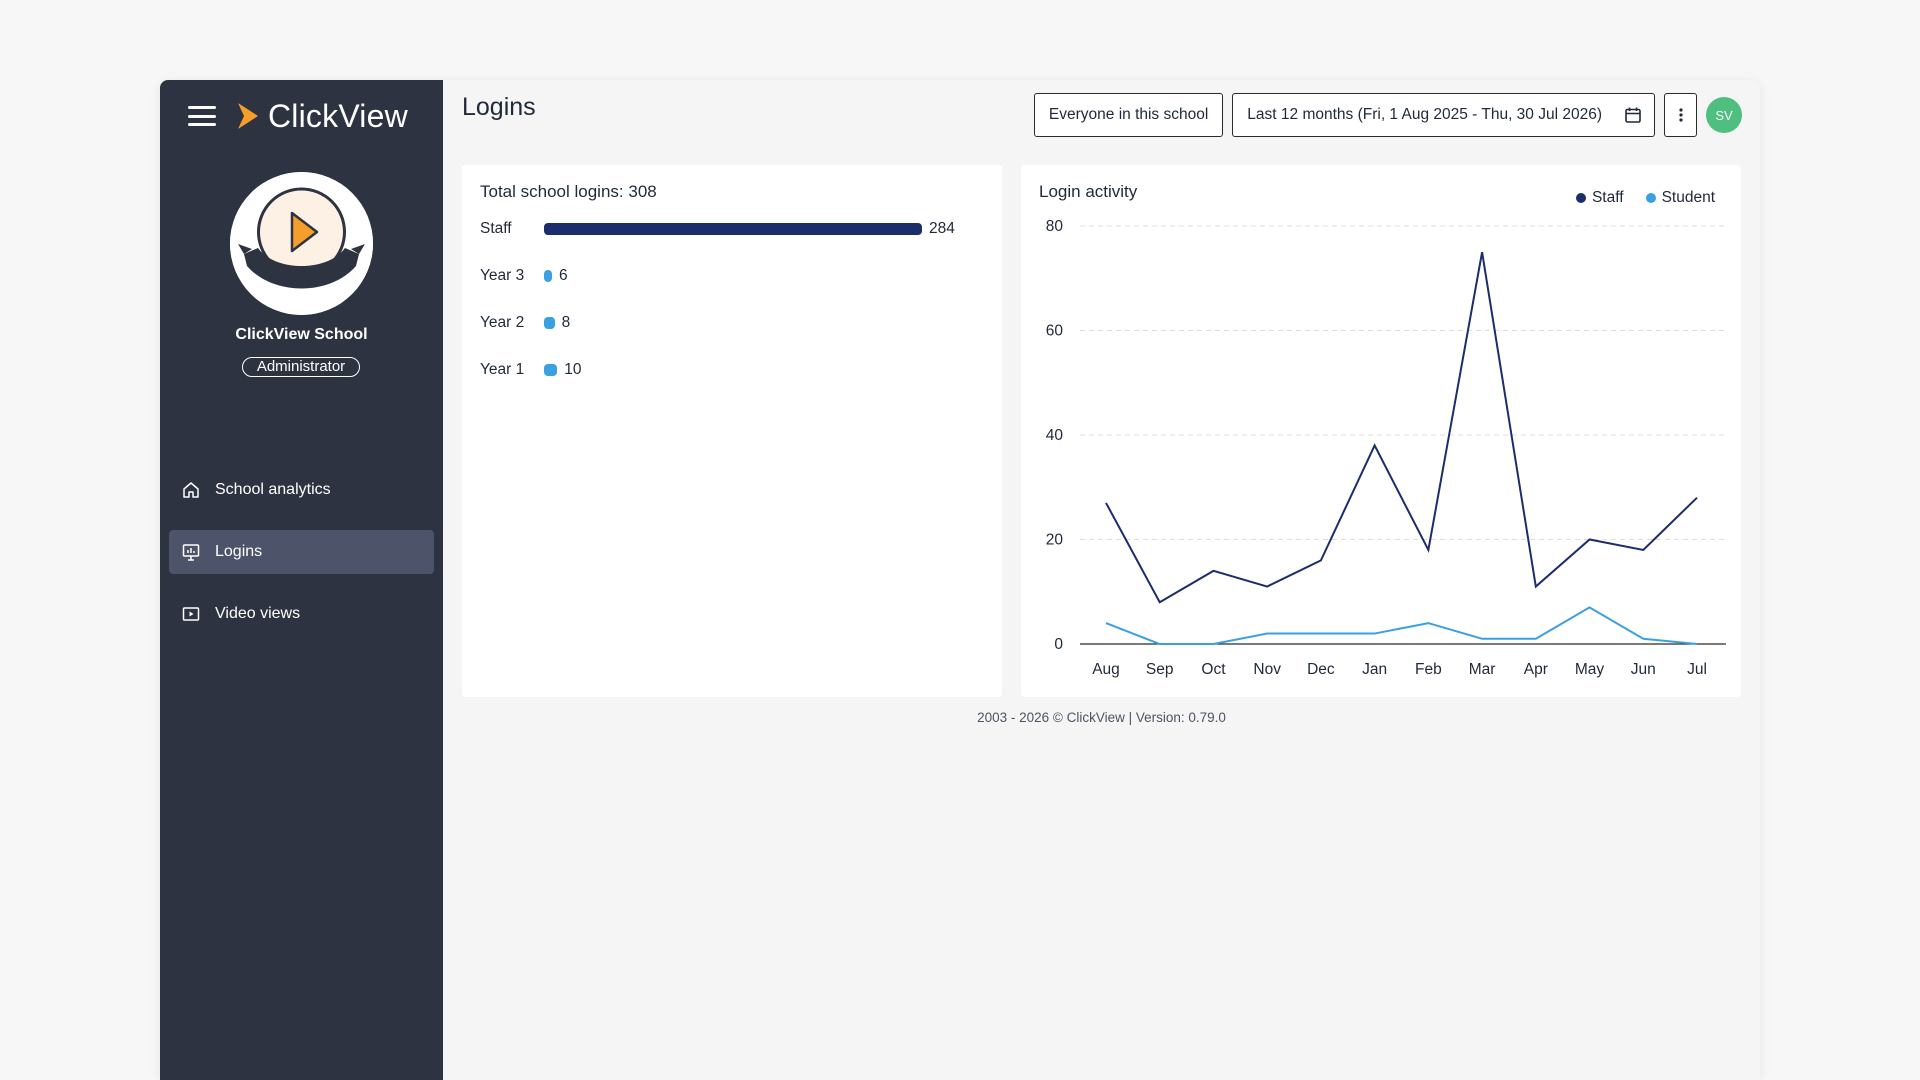  I want to click on chart-legend: Staff Student, so click(1634, 198).